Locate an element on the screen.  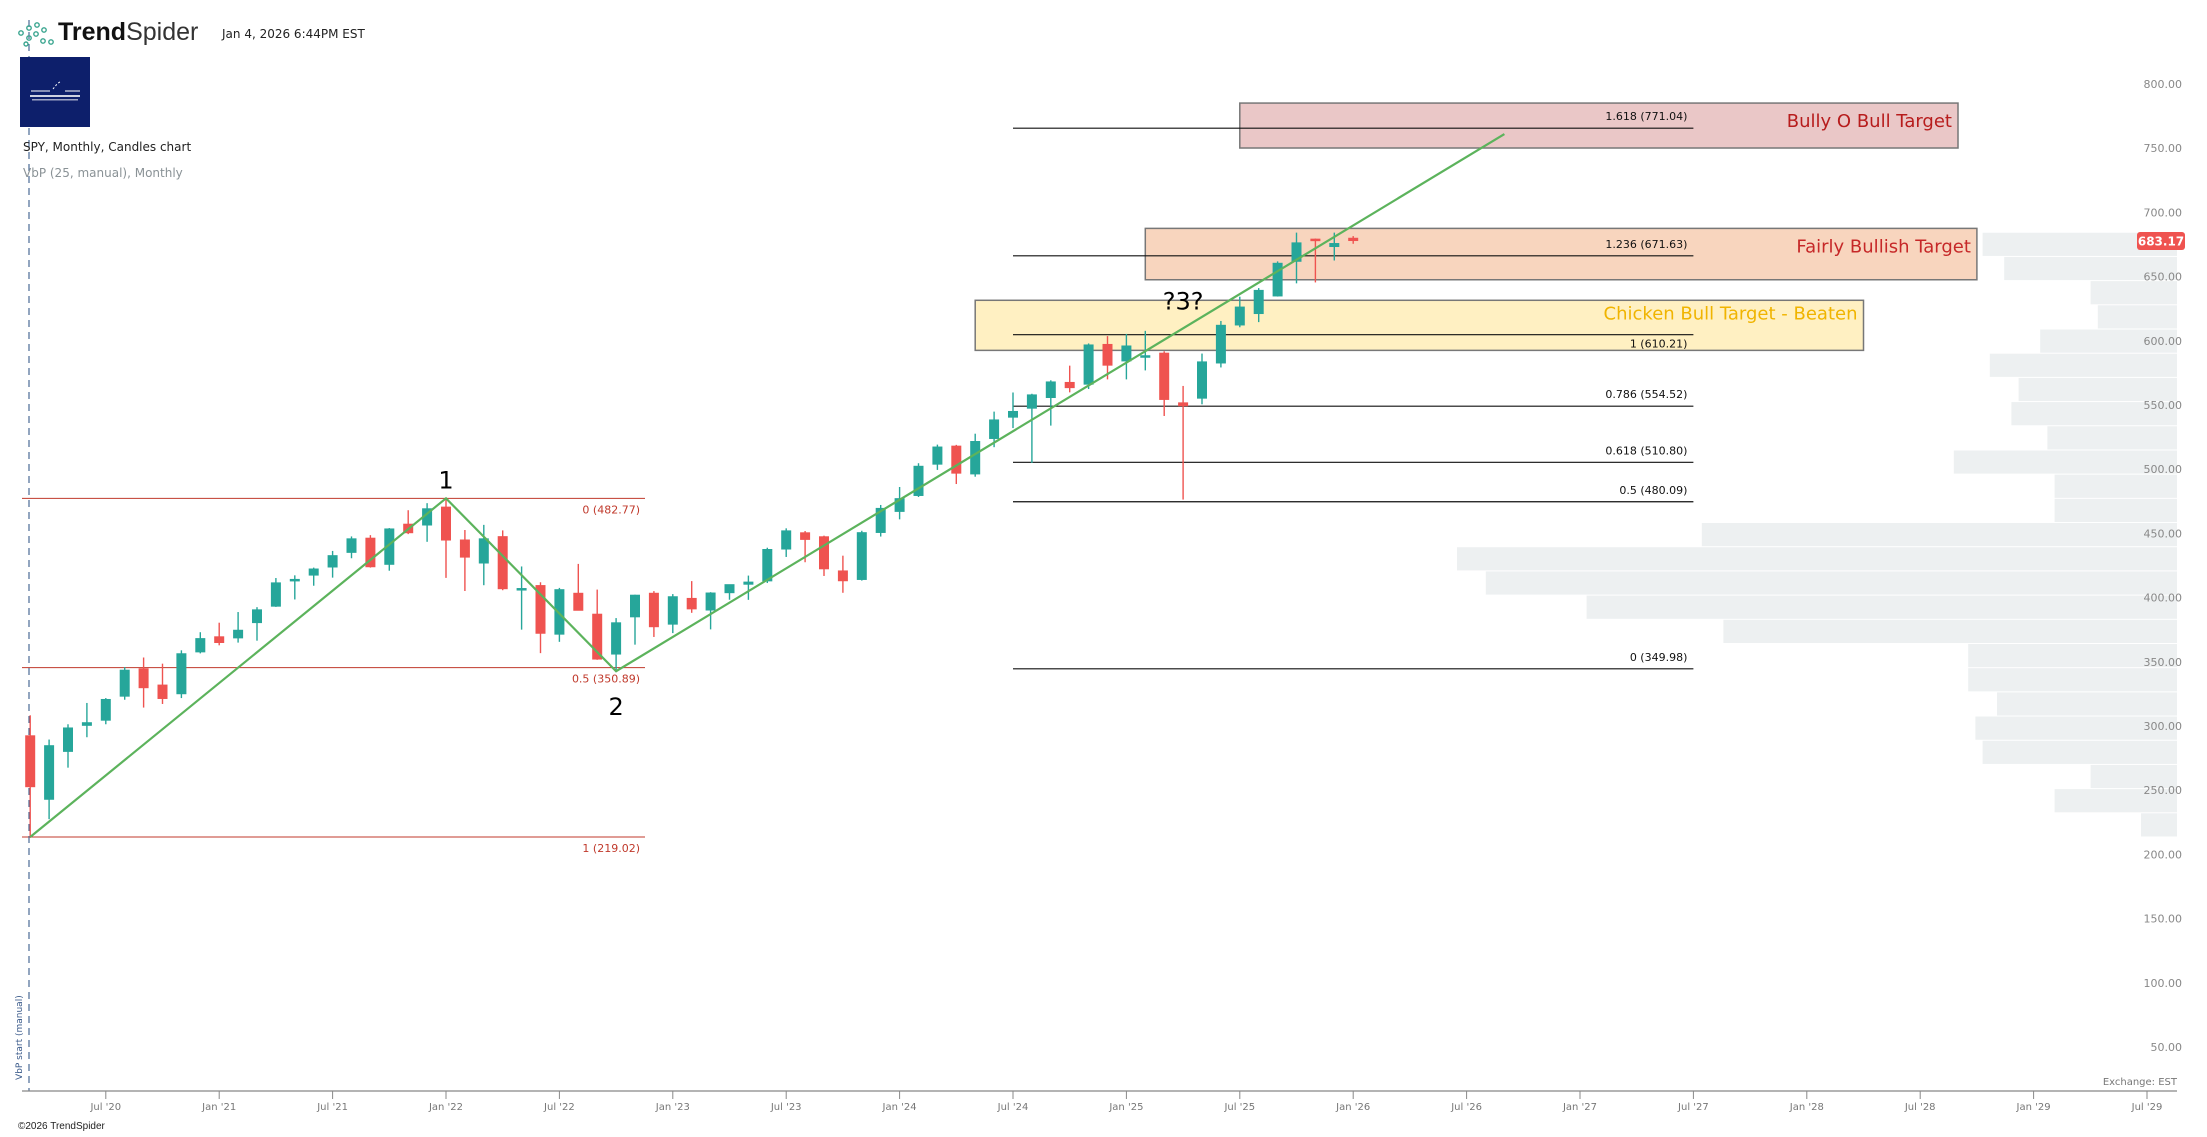
fib-right-label: 1.236 (671.63) is located at coordinates (1646, 244).